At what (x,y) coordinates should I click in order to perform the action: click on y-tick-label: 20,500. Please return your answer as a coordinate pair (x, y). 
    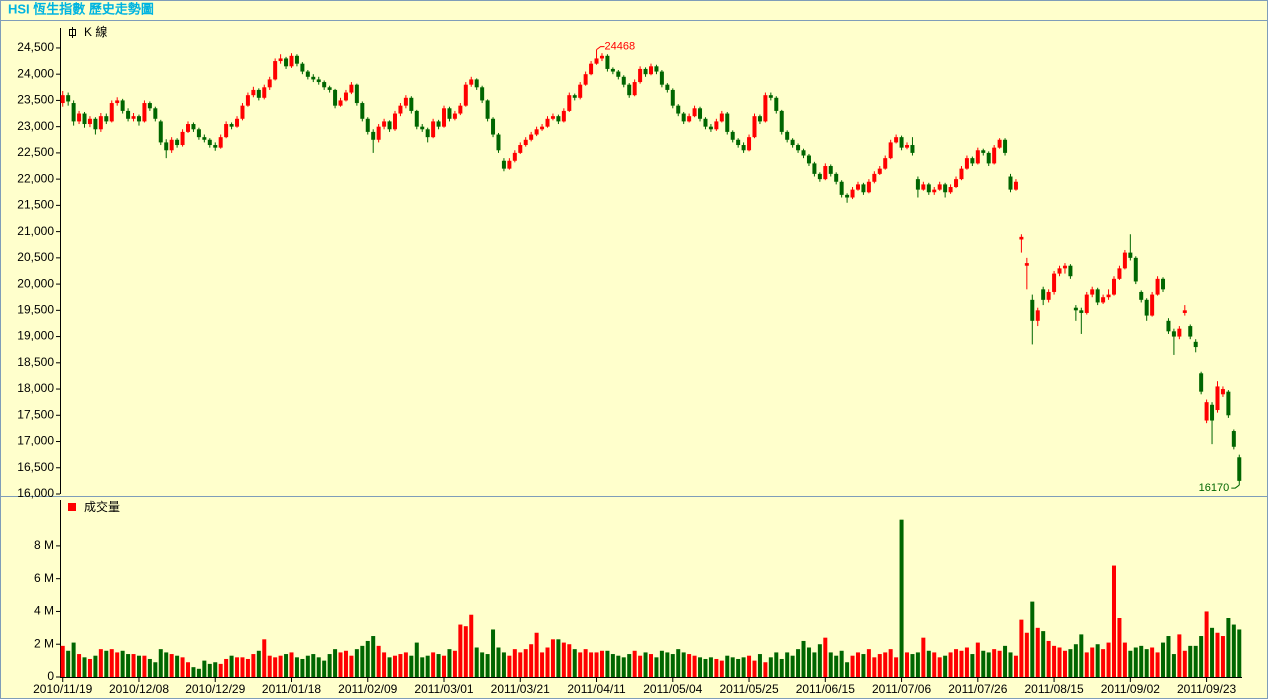
    Looking at the image, I should click on (35, 257).